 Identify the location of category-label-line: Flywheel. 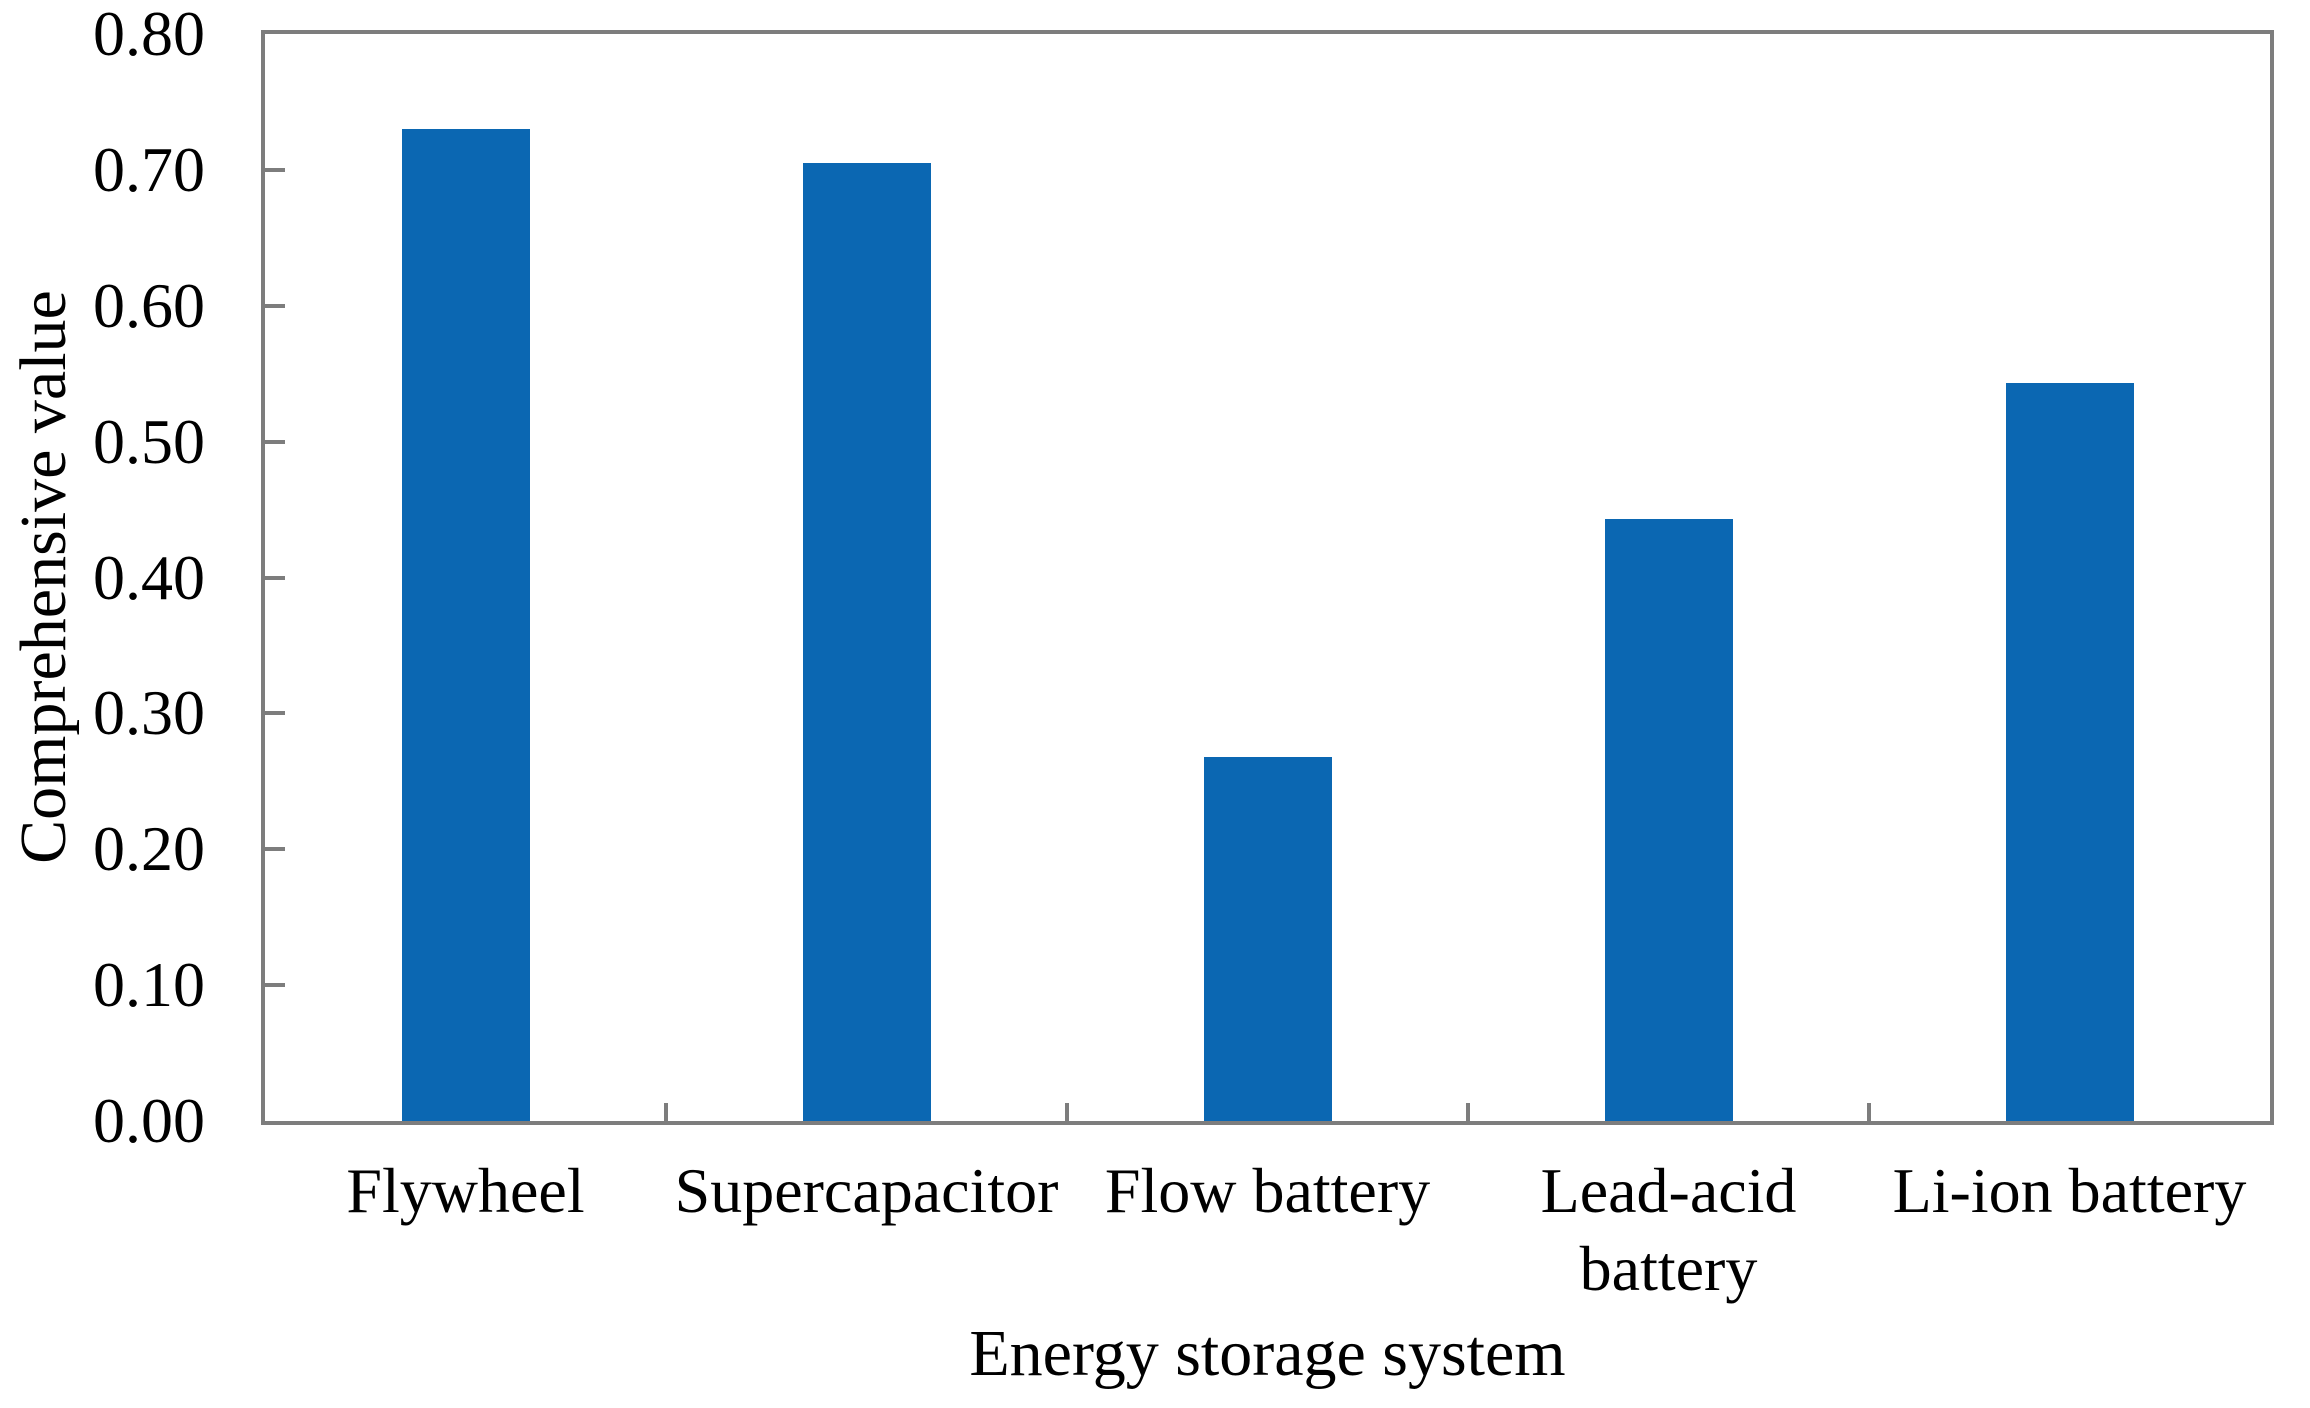
(465, 1190).